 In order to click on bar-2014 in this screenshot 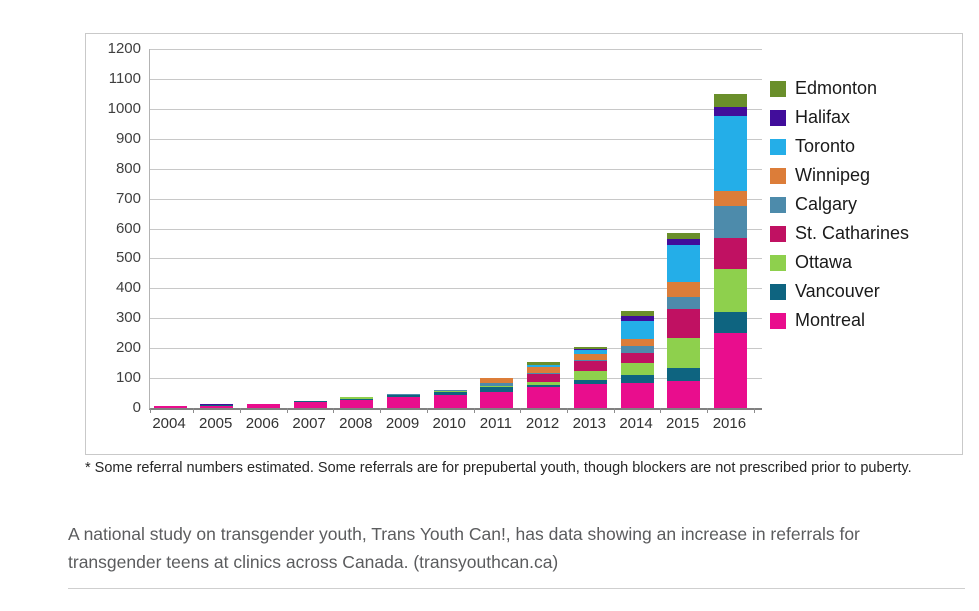, I will do `click(637, 359)`.